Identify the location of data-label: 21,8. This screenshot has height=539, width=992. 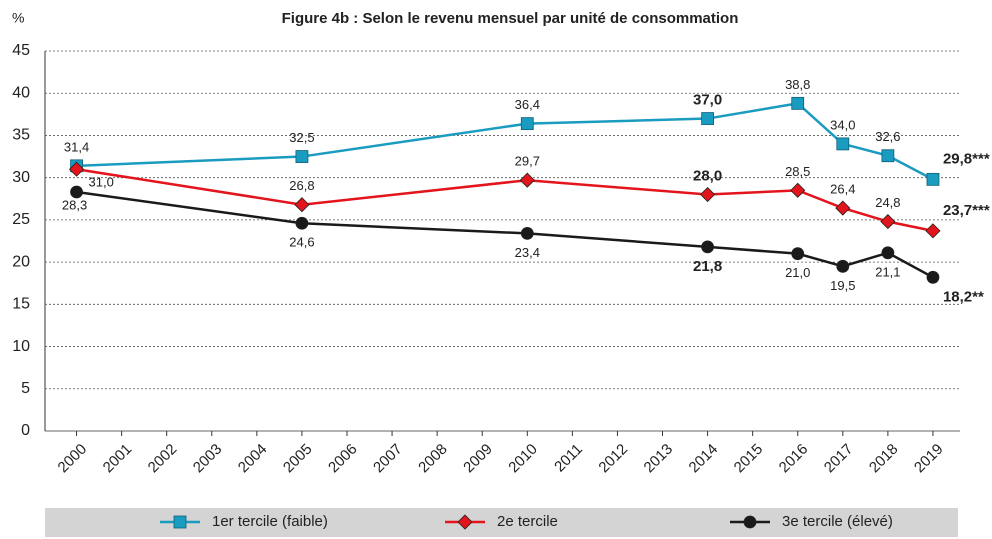
(707, 266).